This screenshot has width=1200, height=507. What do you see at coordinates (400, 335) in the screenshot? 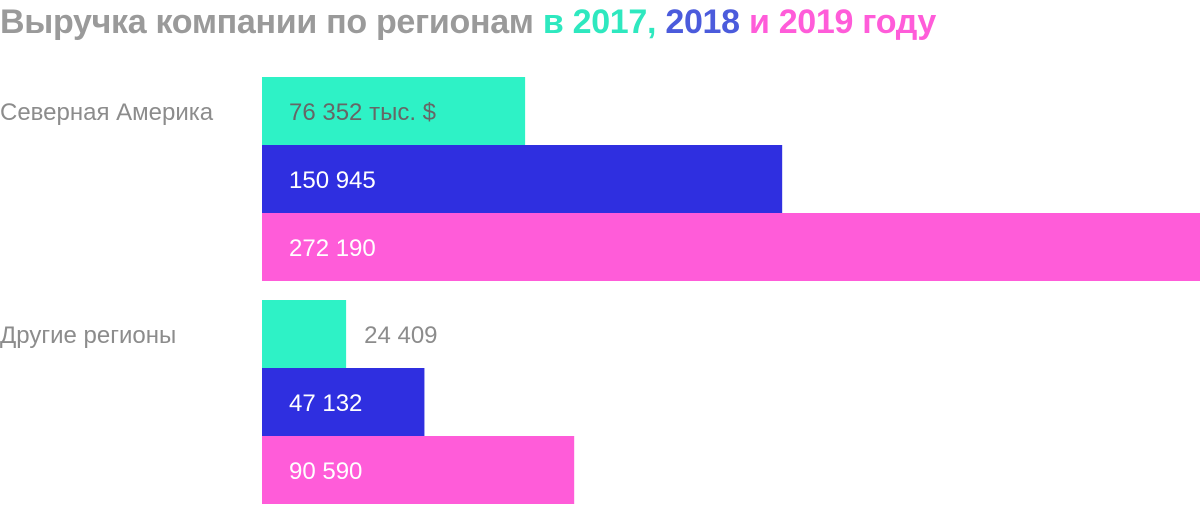
I see `value-label-2017-other-regions: 24 409` at bounding box center [400, 335].